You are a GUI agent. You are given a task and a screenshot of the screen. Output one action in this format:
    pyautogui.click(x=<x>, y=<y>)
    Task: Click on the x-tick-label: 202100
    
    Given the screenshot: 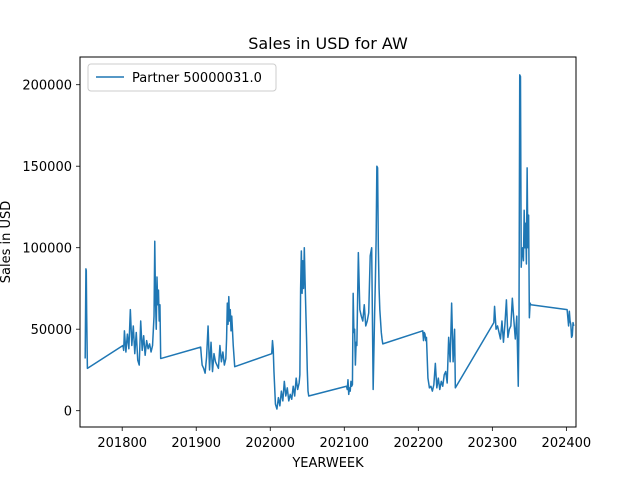 What is the action you would take?
    pyautogui.click(x=344, y=443)
    